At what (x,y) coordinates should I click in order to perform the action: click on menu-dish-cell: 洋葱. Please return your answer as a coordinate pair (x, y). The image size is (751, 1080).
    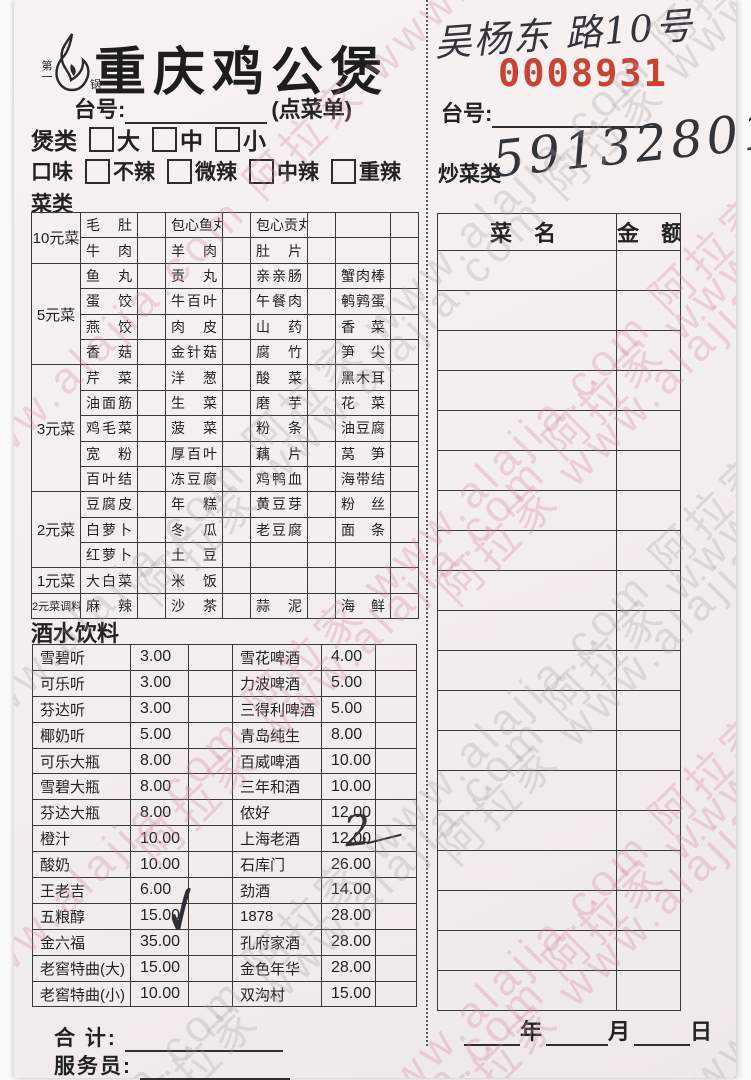
    Looking at the image, I should click on (194, 377).